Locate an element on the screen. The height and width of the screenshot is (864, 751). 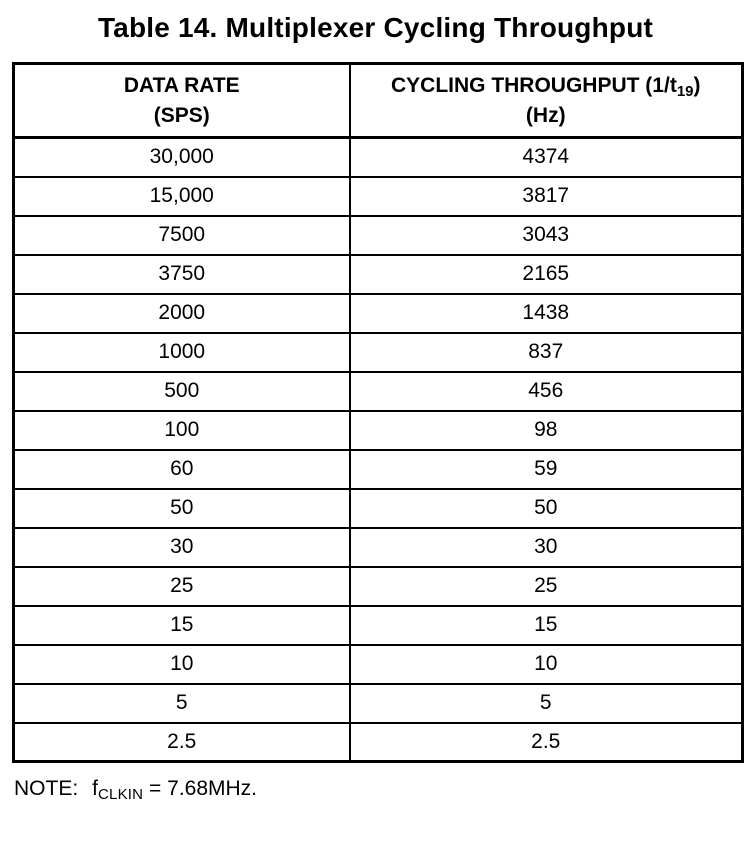
throughput-cell: 456 is located at coordinates (546, 391).